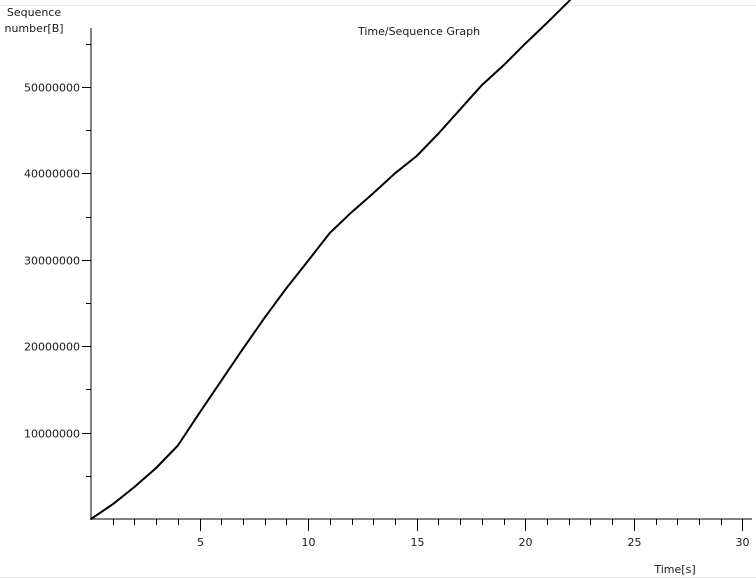 The image size is (756, 580). I want to click on y-tick-label: 50000000, so click(52, 88).